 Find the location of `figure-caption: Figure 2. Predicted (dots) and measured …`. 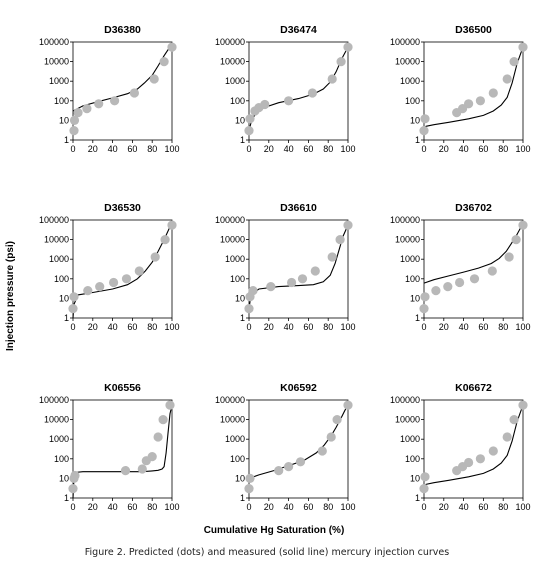

figure-caption: Figure 2. Predicted (dots) and measured … is located at coordinates (267, 552).